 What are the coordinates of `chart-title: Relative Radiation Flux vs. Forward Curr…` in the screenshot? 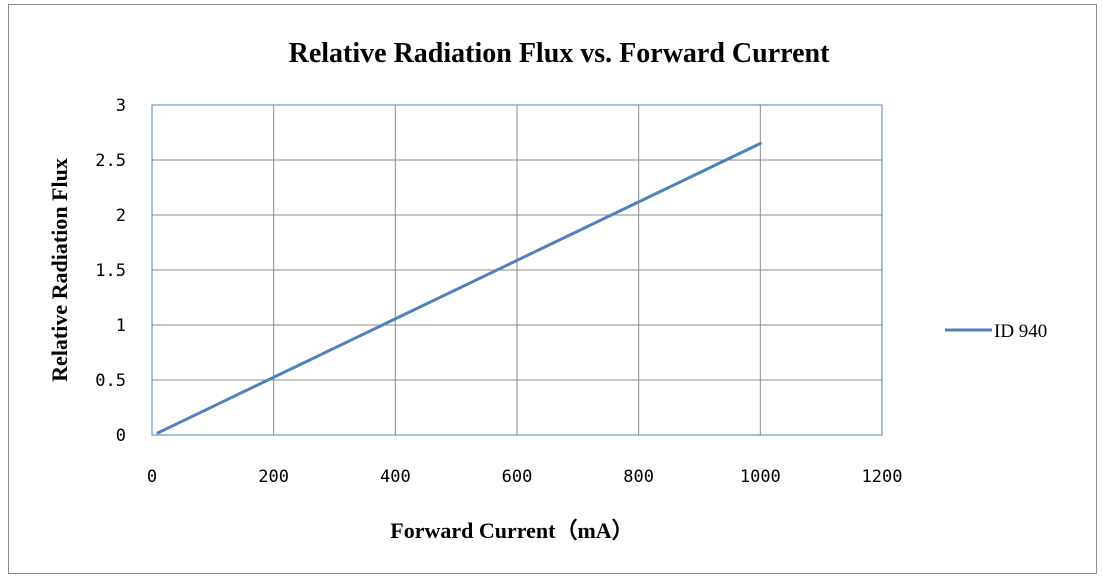 It's located at (559, 53).